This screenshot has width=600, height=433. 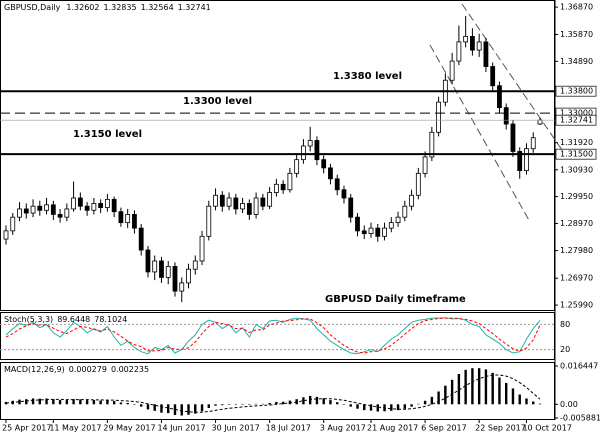 I want to click on y-tick-label: 1.28970, so click(x=576, y=223).